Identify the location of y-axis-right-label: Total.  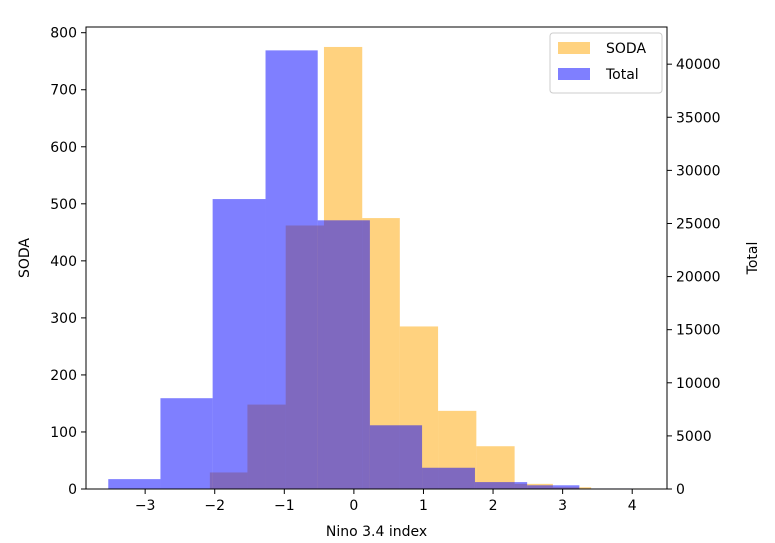
(753, 259).